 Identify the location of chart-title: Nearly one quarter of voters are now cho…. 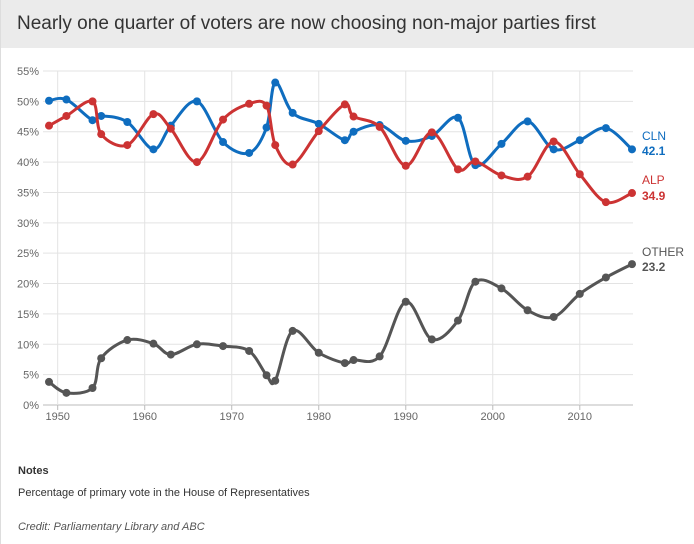
(306, 23).